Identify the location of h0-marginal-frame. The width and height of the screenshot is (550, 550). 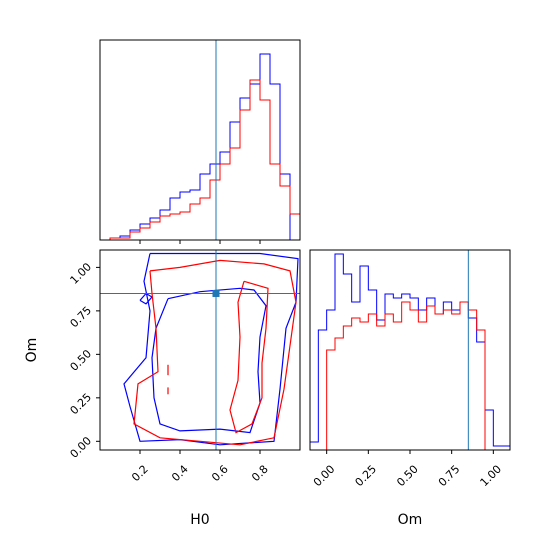
(200, 140).